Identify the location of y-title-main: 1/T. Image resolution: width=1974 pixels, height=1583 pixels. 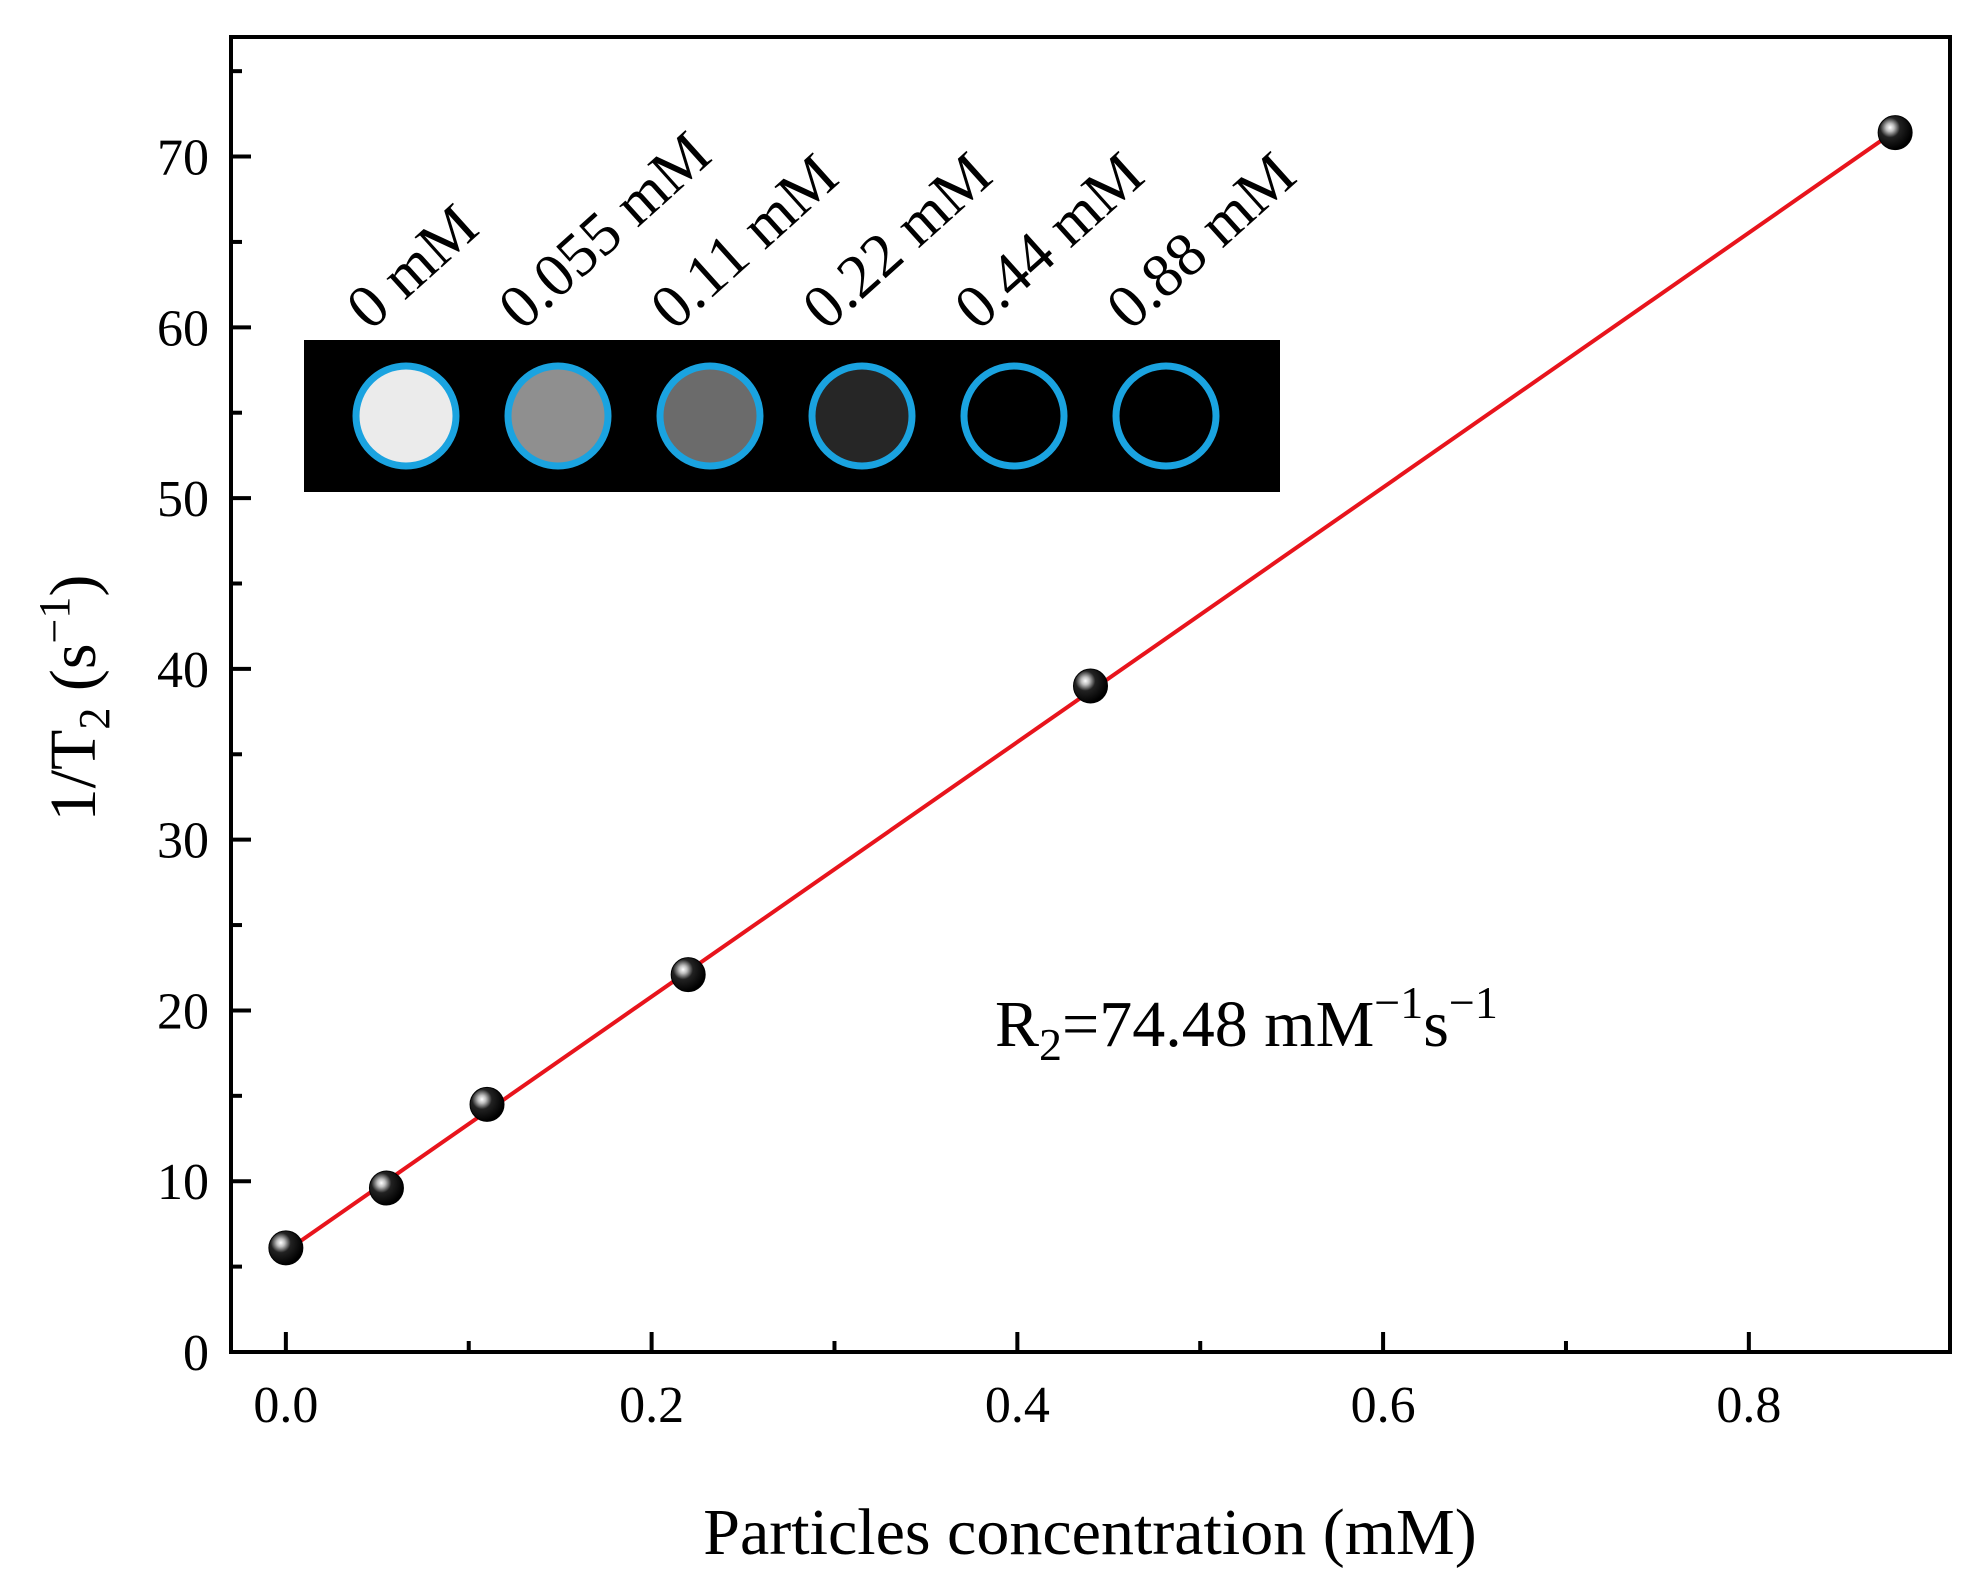
(73, 776).